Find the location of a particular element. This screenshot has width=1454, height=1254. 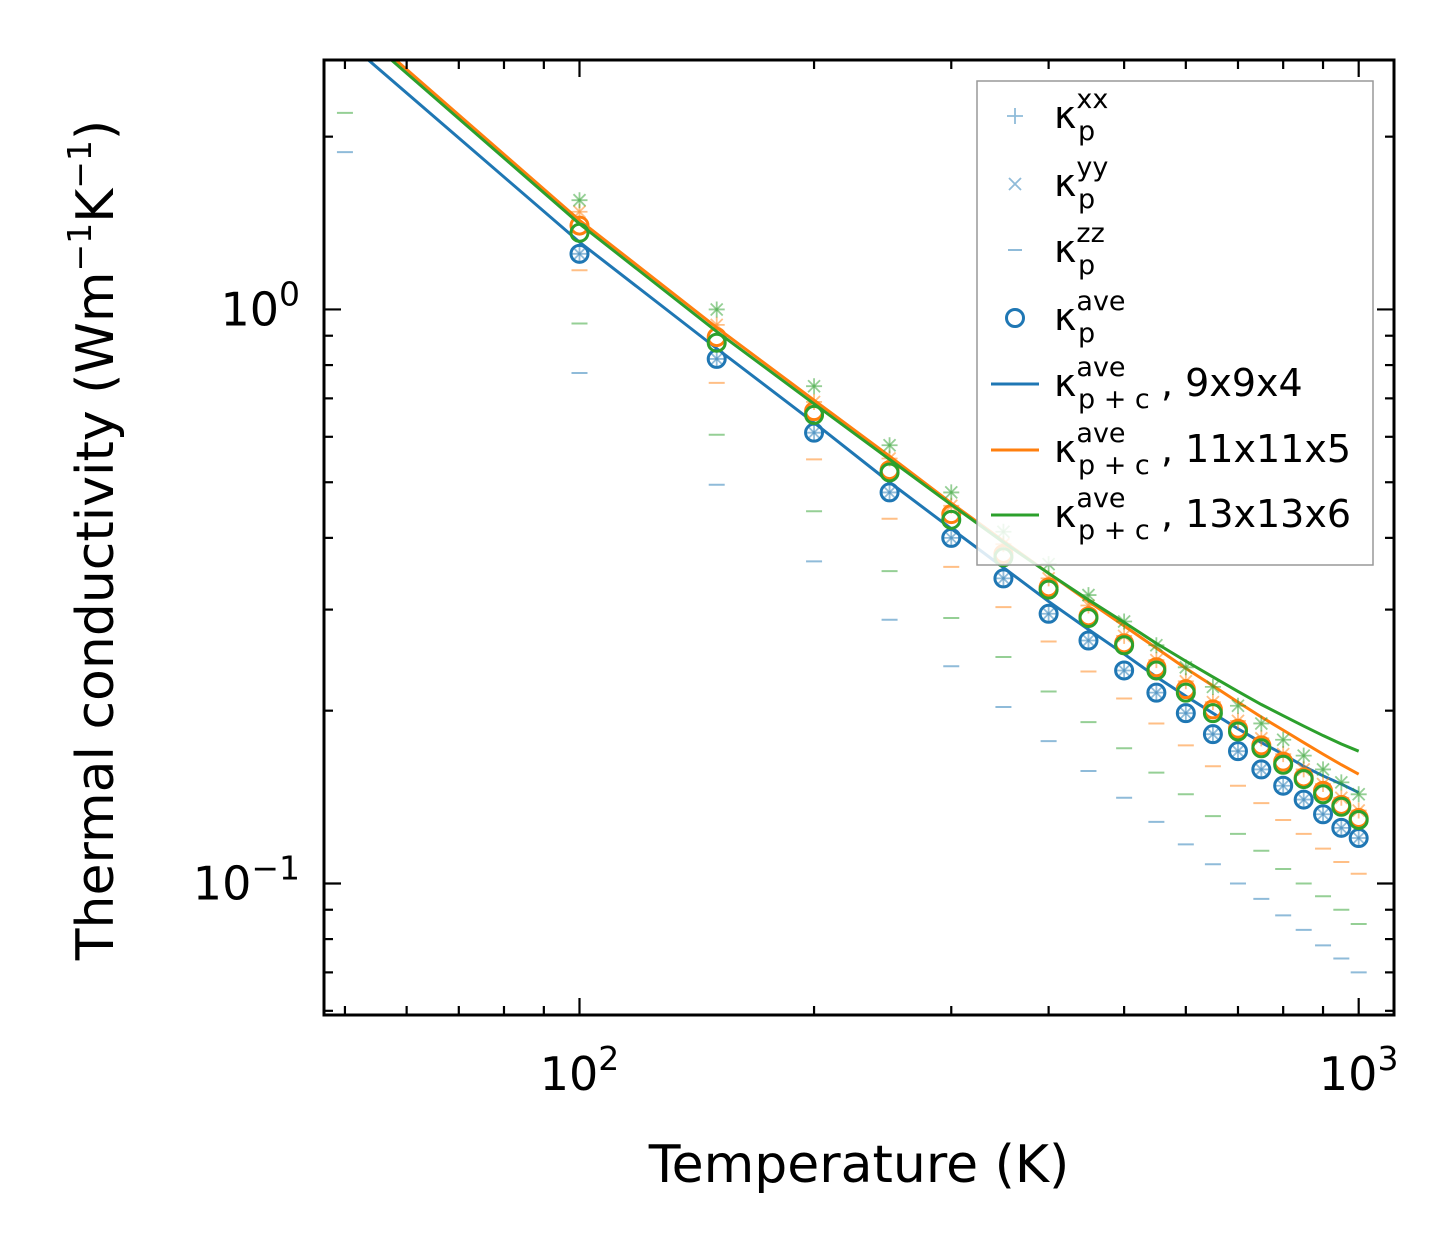

legend-item-3: κave p is located at coordinates (1065, 317).